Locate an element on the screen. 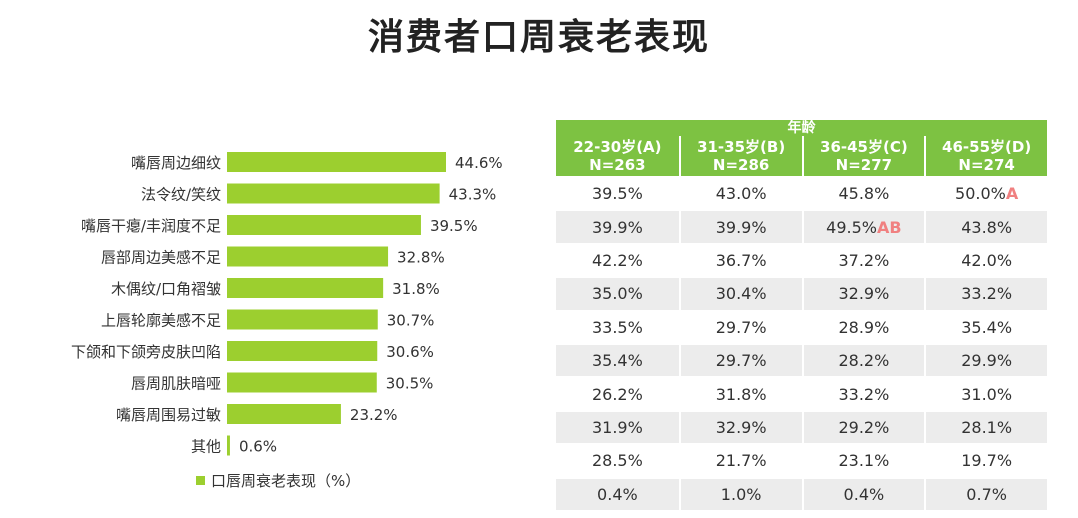  table-row: 33.5% 29.7% 28.9% 35.4% is located at coordinates (801, 326).